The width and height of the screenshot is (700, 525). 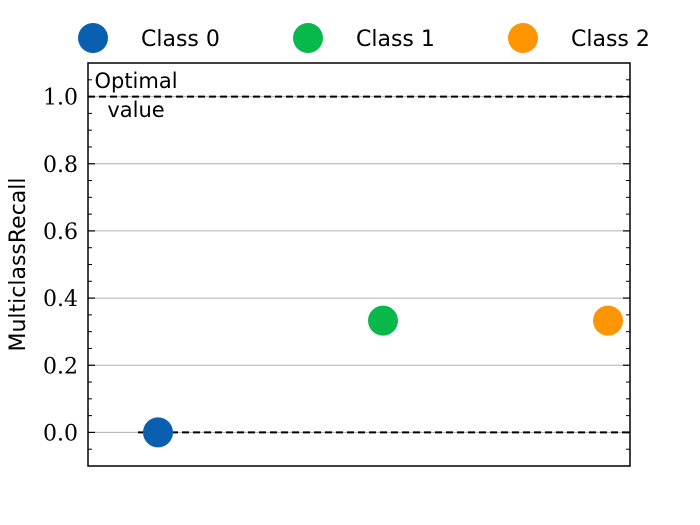 I want to click on legend-label: Class 0, so click(x=180, y=39).